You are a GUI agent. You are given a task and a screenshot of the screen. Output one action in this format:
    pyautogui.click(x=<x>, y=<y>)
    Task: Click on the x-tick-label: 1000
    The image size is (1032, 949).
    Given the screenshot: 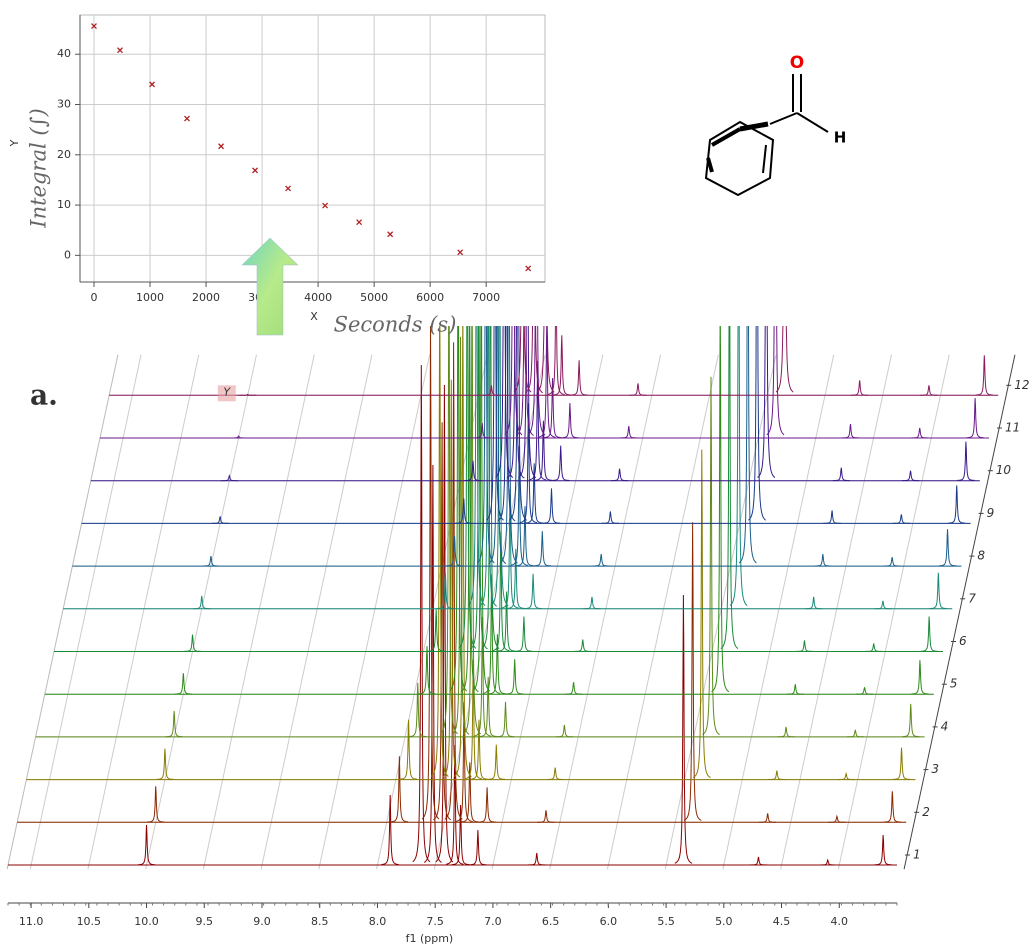 What is the action you would take?
    pyautogui.click(x=150, y=297)
    